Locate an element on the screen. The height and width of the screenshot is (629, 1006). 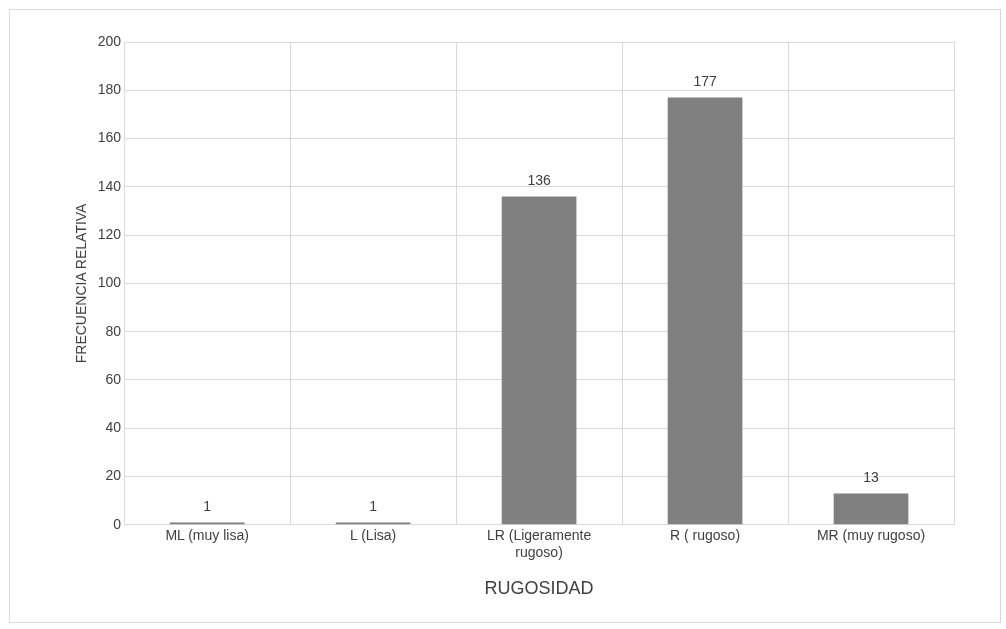
x-tick-label: LR (Ligeramente rugoso) is located at coordinates (539, 543).